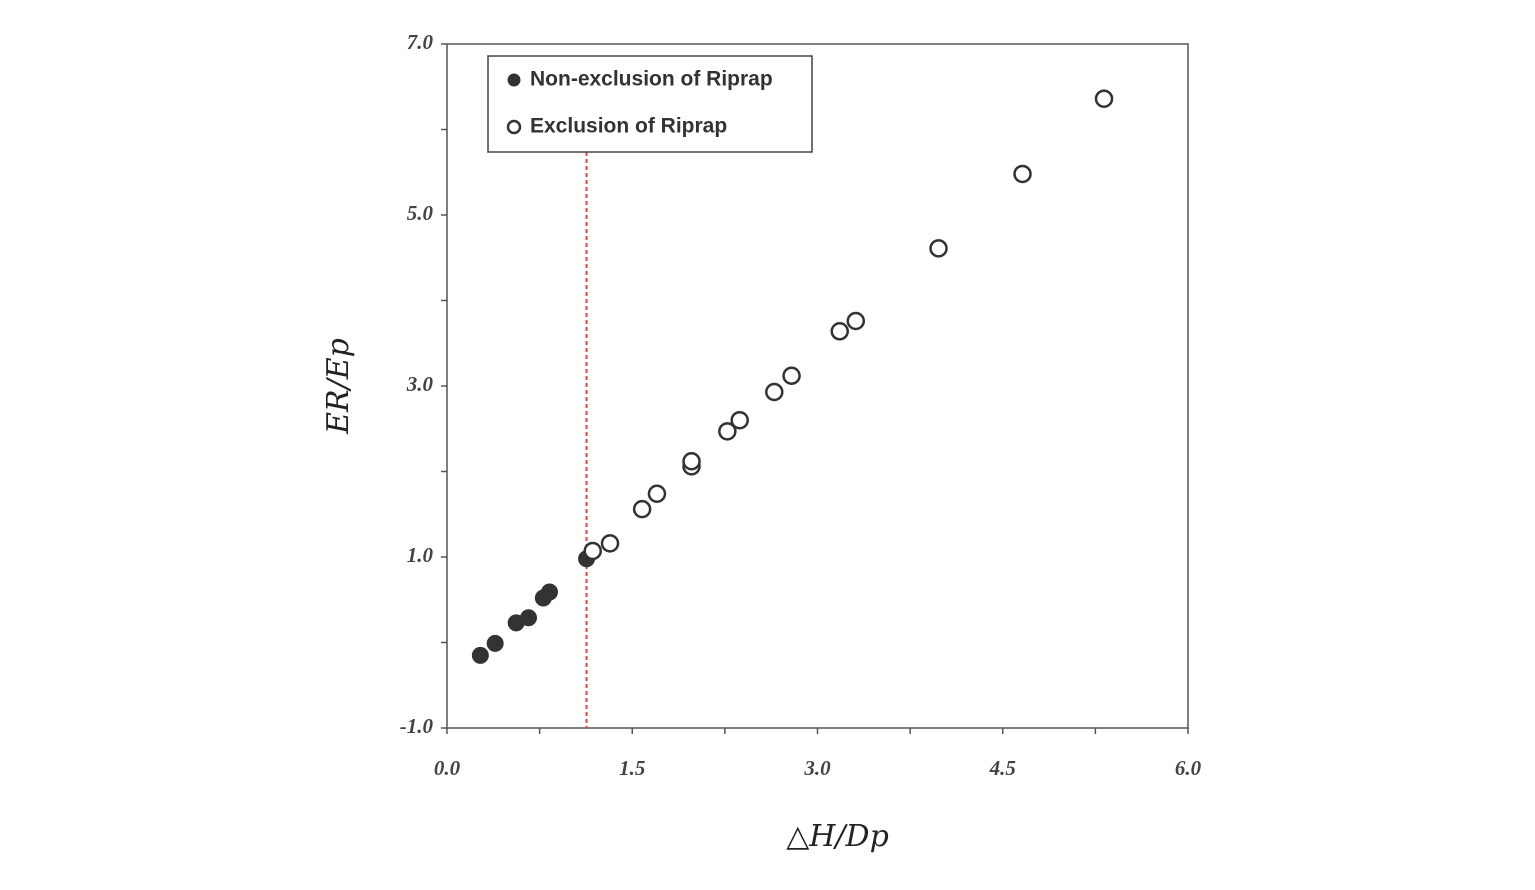 This screenshot has width=1535, height=890. I want to click on y-axis-label: ER/Ep, so click(338, 386).